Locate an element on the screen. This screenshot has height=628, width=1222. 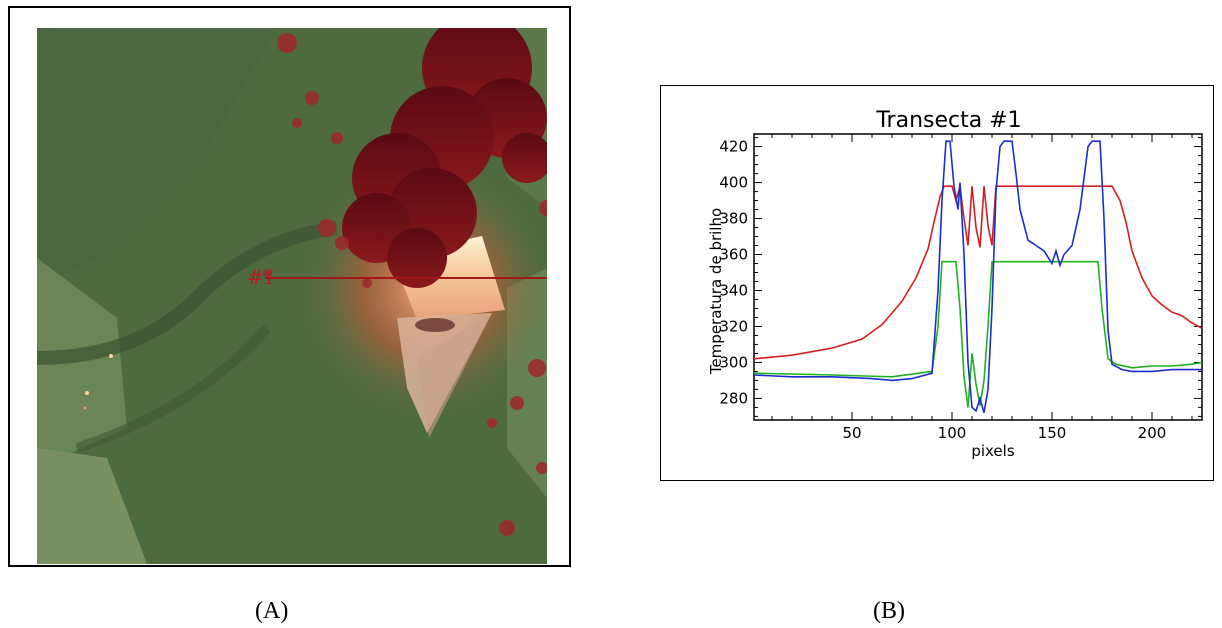
series-red-line is located at coordinates (978, 272).